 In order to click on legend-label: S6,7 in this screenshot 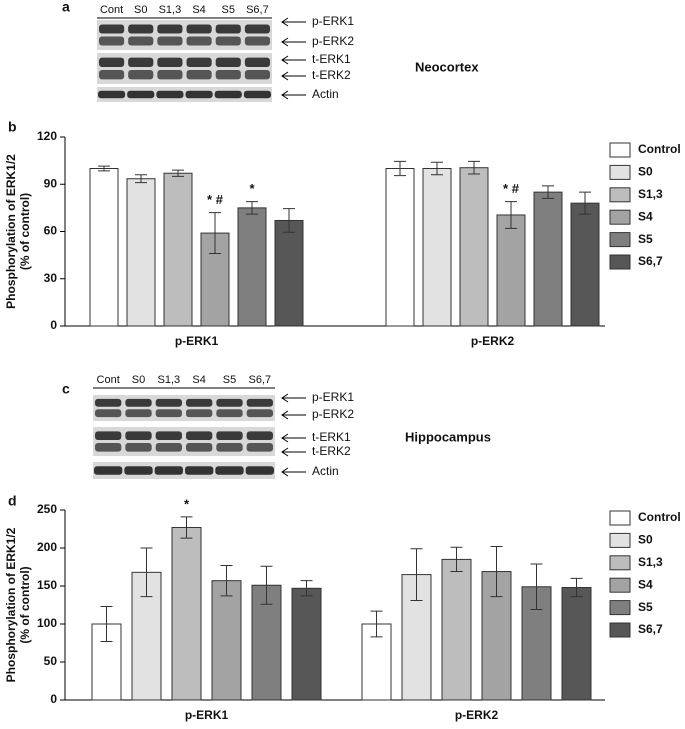, I will do `click(650, 629)`.